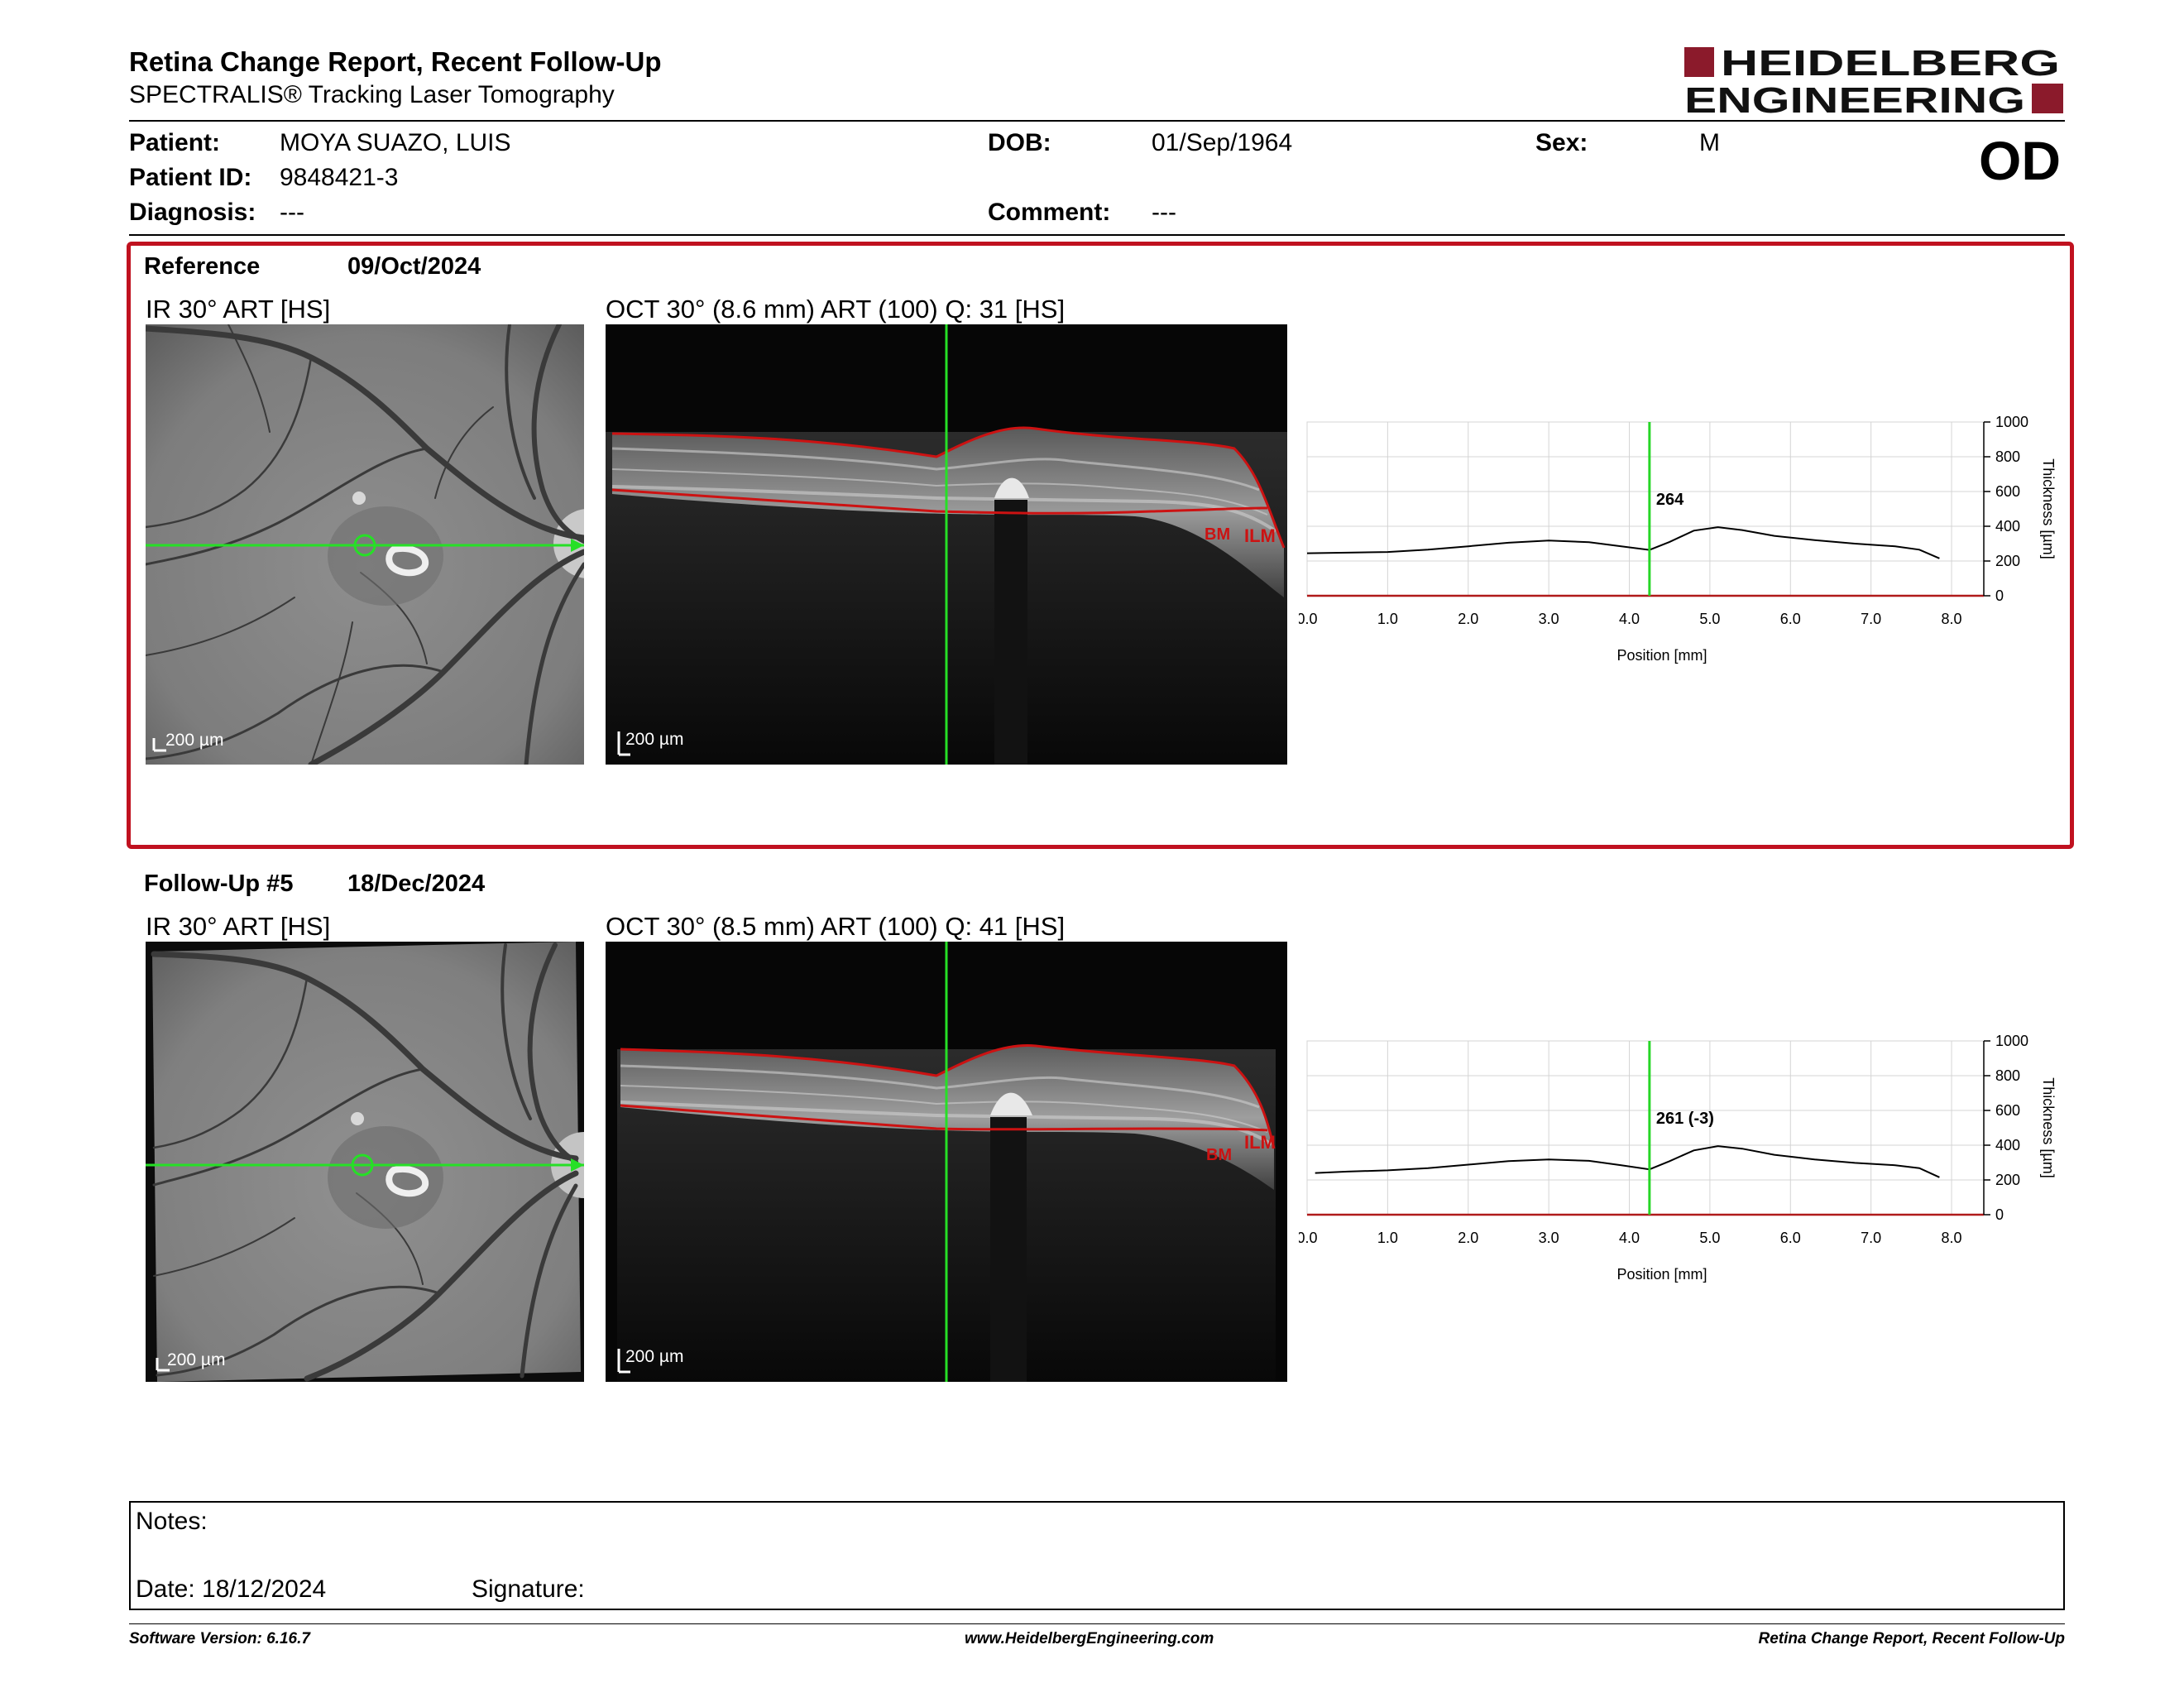 This screenshot has height=1688, width=2184. Describe the element at coordinates (1097, 1623) in the screenshot. I see `footer-divider` at that location.